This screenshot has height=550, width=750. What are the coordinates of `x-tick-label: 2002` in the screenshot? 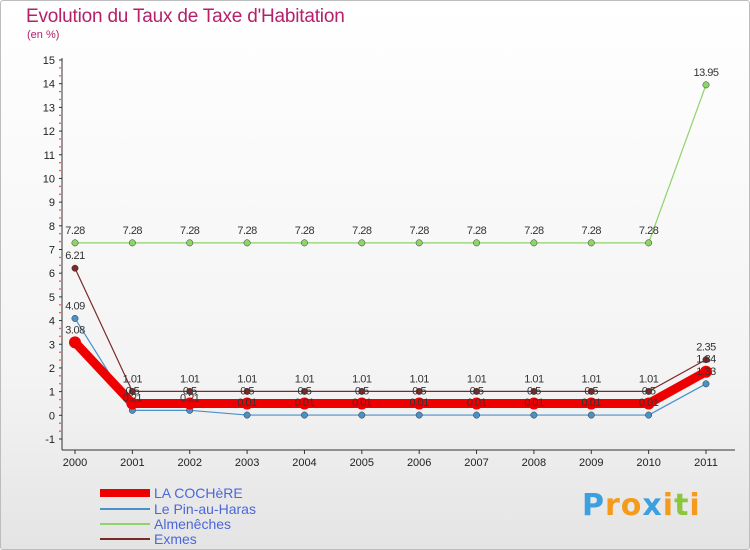 It's located at (189, 463).